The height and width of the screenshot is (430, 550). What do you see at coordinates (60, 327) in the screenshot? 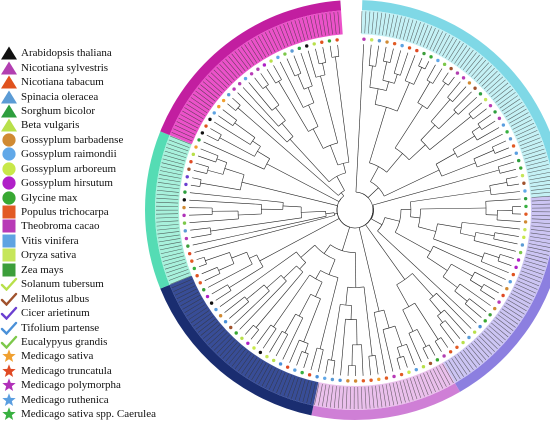
I see `legend-label: Tifolium partense` at bounding box center [60, 327].